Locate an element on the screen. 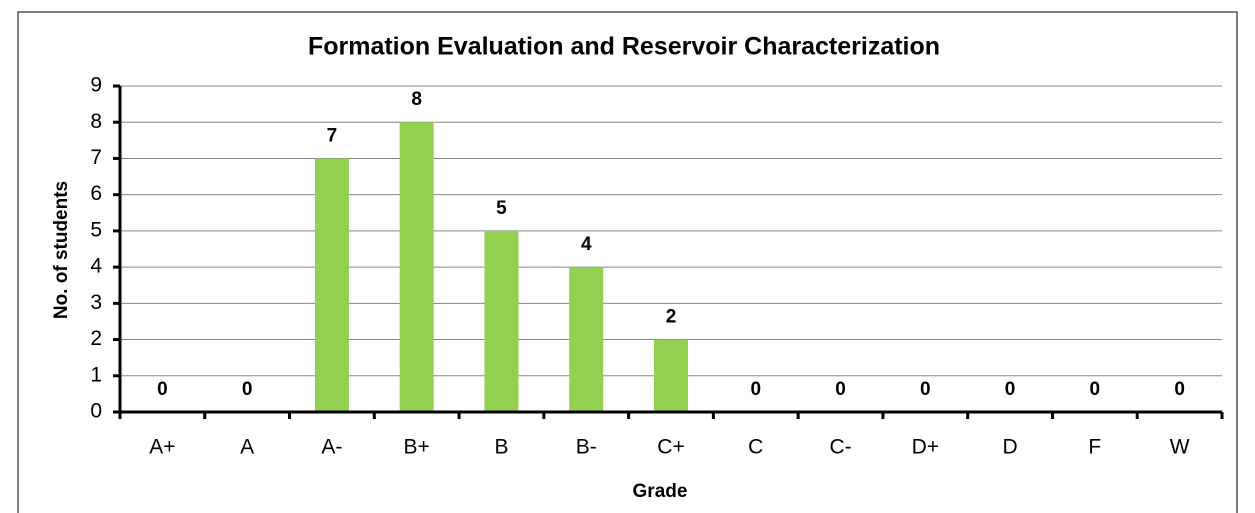 The image size is (1255, 513). x-tick-label: C- is located at coordinates (840, 447).